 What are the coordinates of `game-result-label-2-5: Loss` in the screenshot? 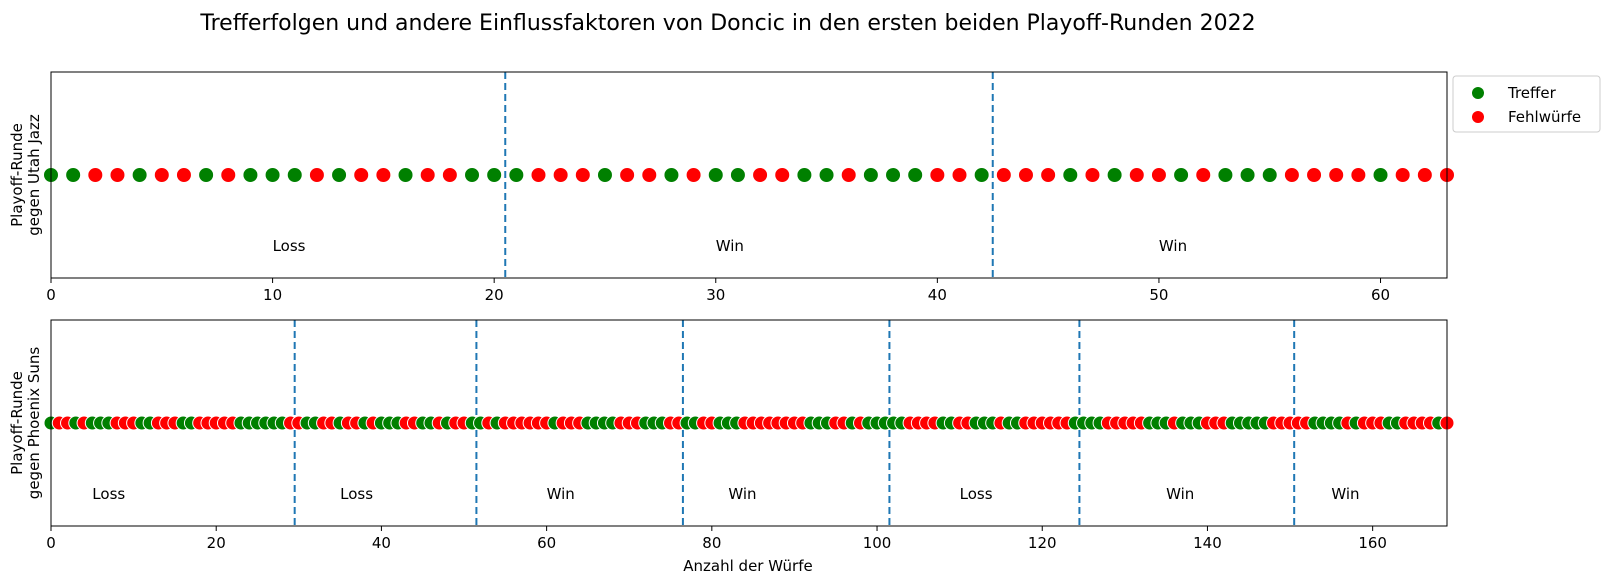 It's located at (976, 494).